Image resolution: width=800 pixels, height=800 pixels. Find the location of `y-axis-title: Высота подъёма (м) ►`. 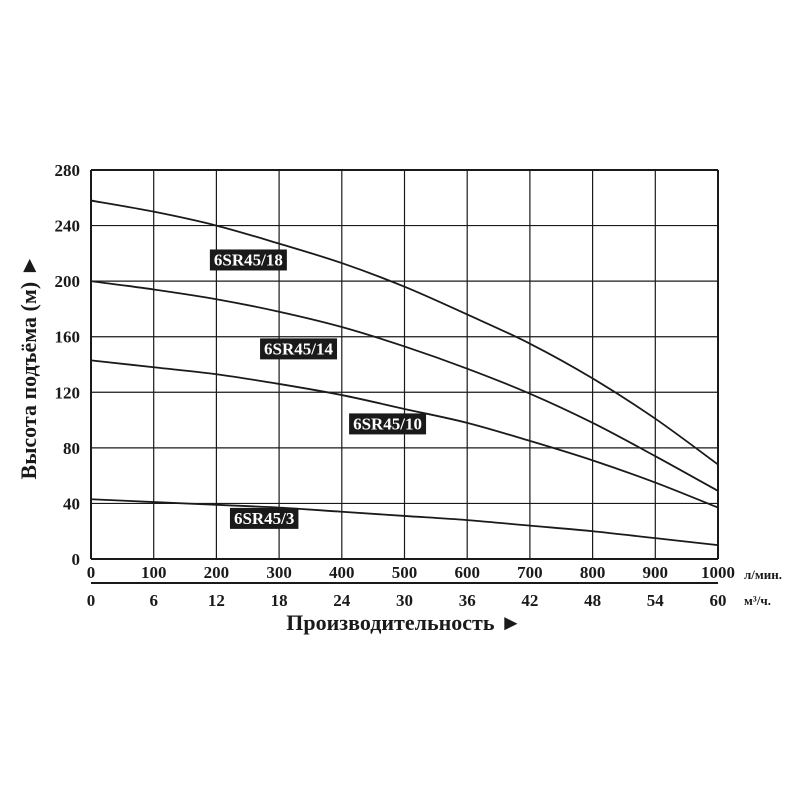

y-axis-title: Высота подъёма (м) ► is located at coordinates (28, 367).